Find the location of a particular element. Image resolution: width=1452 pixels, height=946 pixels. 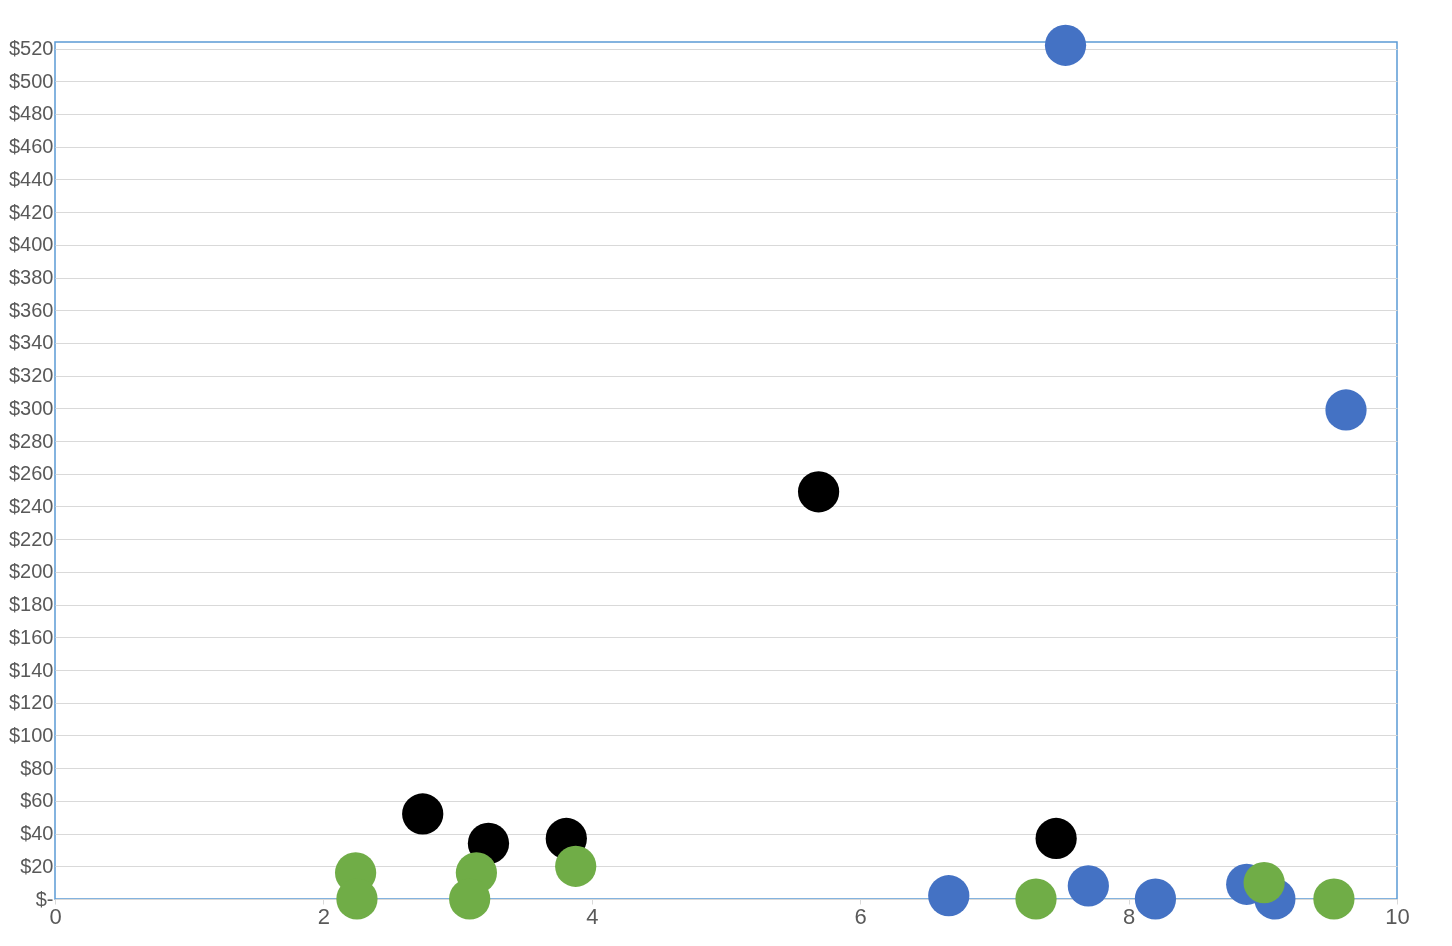

y-tick-label: $360 is located at coordinates (31, 309).